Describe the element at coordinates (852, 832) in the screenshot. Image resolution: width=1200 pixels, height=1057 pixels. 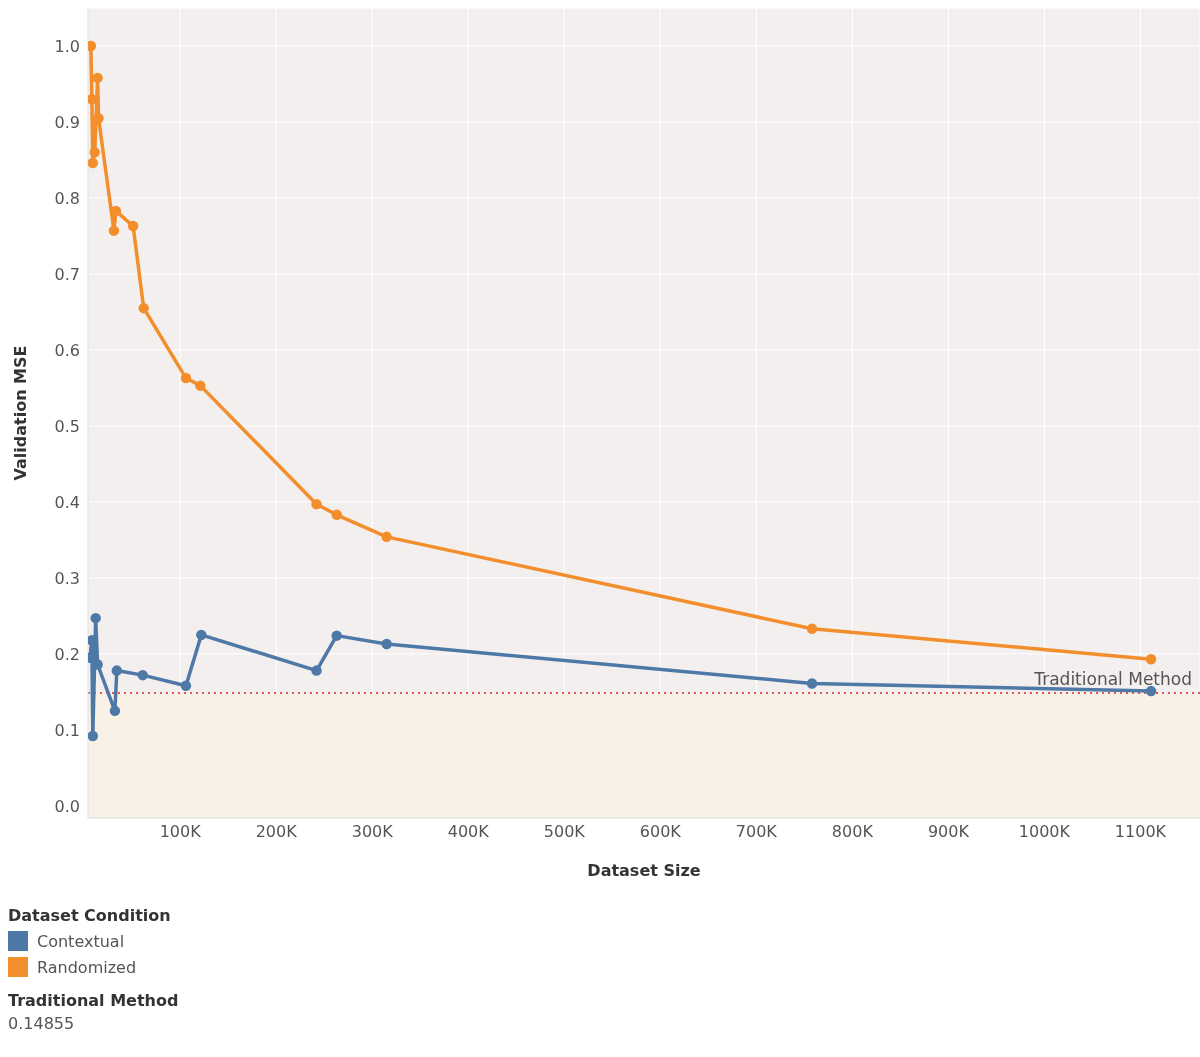
I see `x-tick-label: 800K` at that location.